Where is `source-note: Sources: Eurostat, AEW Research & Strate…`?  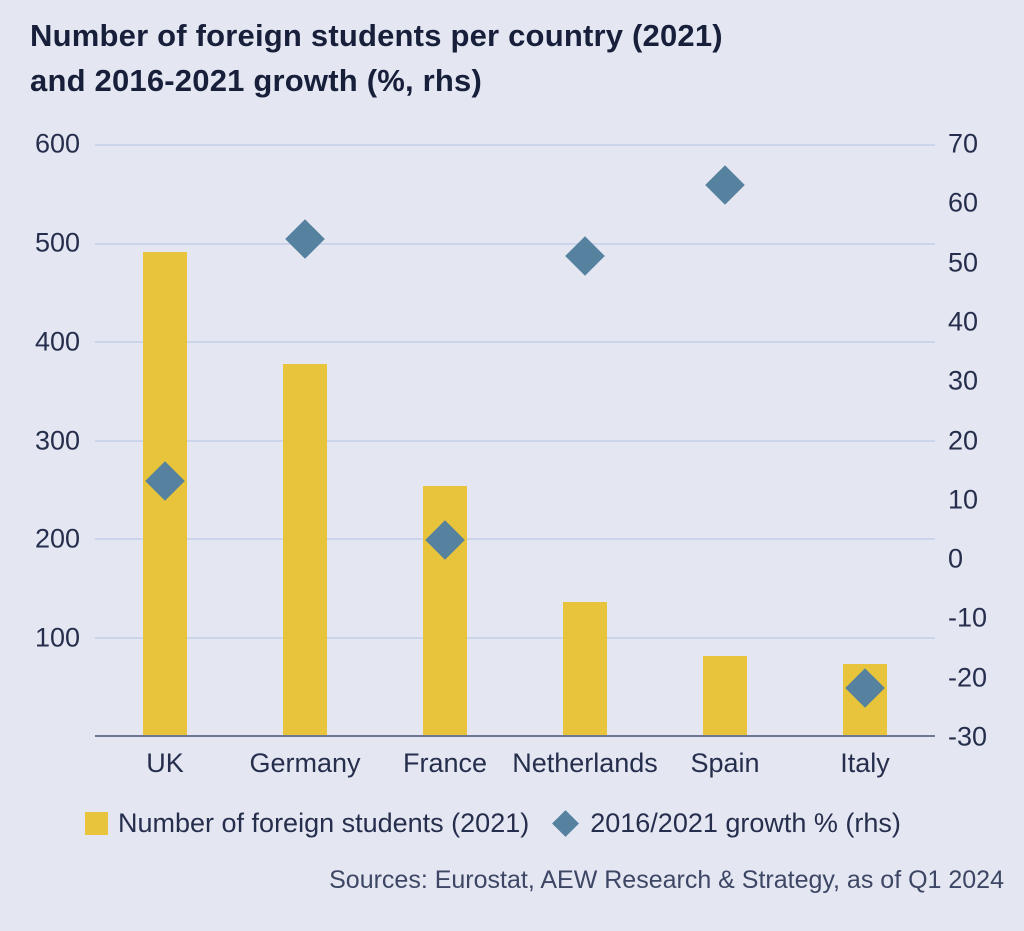
source-note: Sources: Eurostat, AEW Research & Strate… is located at coordinates (666, 880).